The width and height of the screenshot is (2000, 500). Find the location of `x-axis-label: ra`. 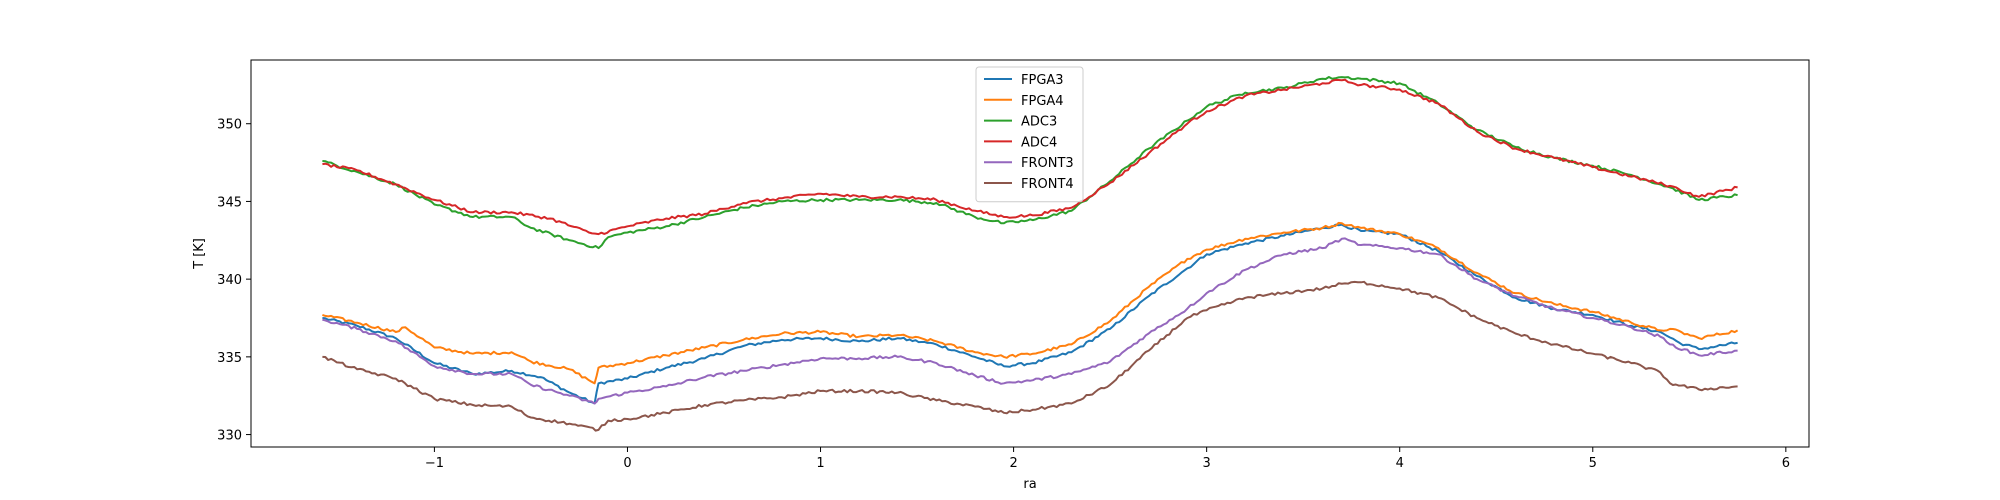

x-axis-label: ra is located at coordinates (1029, 484).